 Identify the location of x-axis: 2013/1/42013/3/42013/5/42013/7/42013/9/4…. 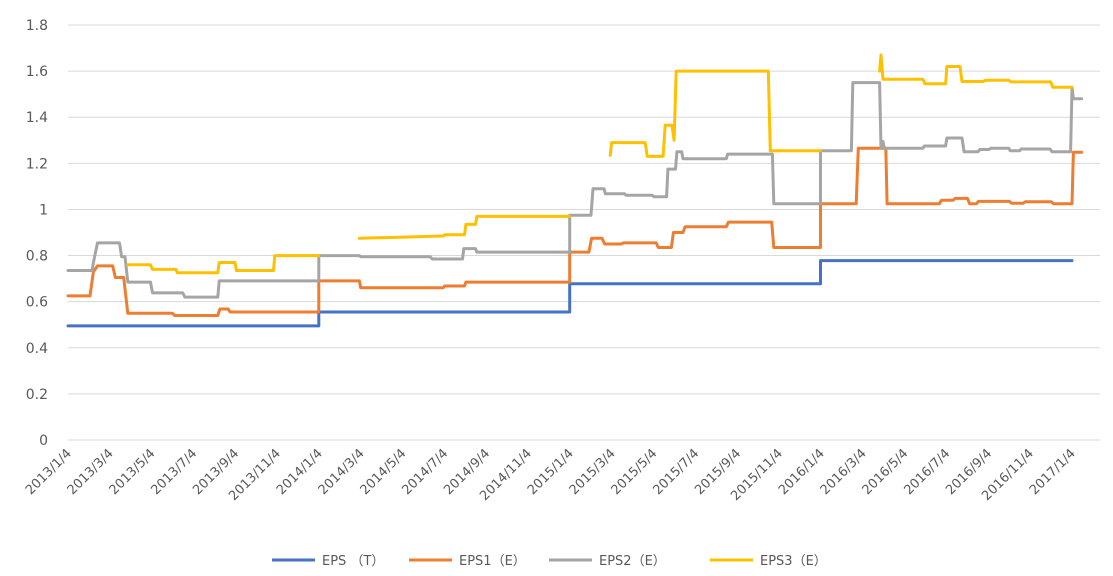
(551, 475).